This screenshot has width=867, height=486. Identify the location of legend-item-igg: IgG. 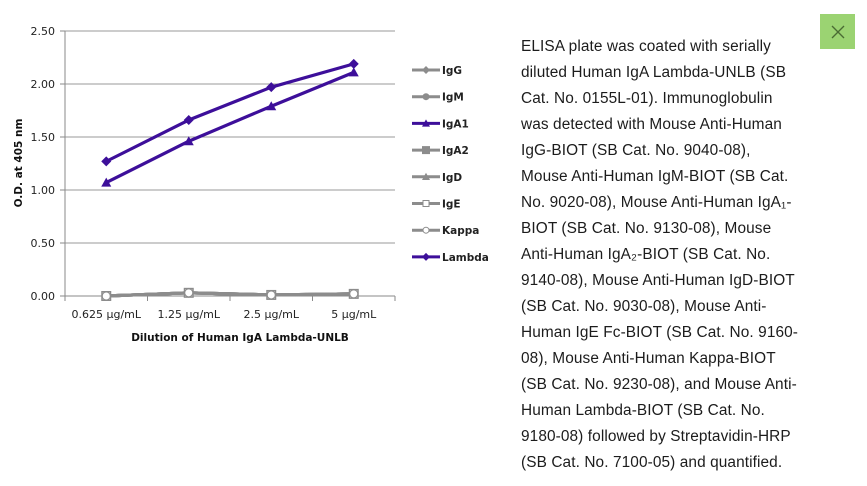
(437, 71).